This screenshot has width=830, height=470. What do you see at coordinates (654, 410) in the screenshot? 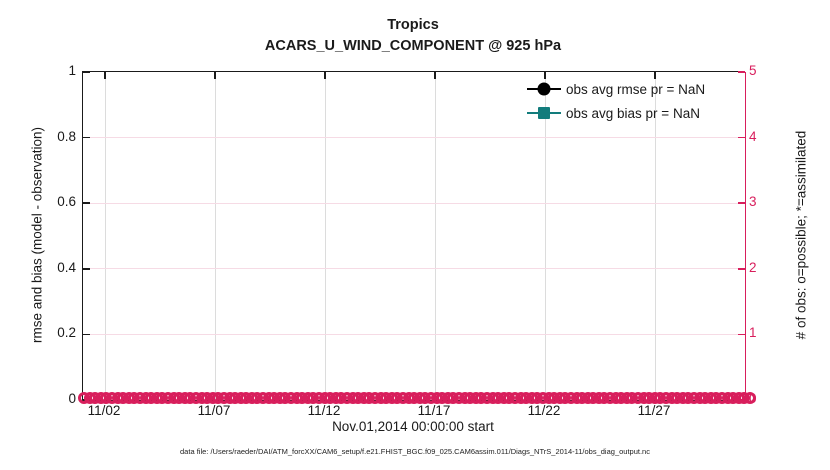
I see `x-tick-label: 11/27` at bounding box center [654, 410].